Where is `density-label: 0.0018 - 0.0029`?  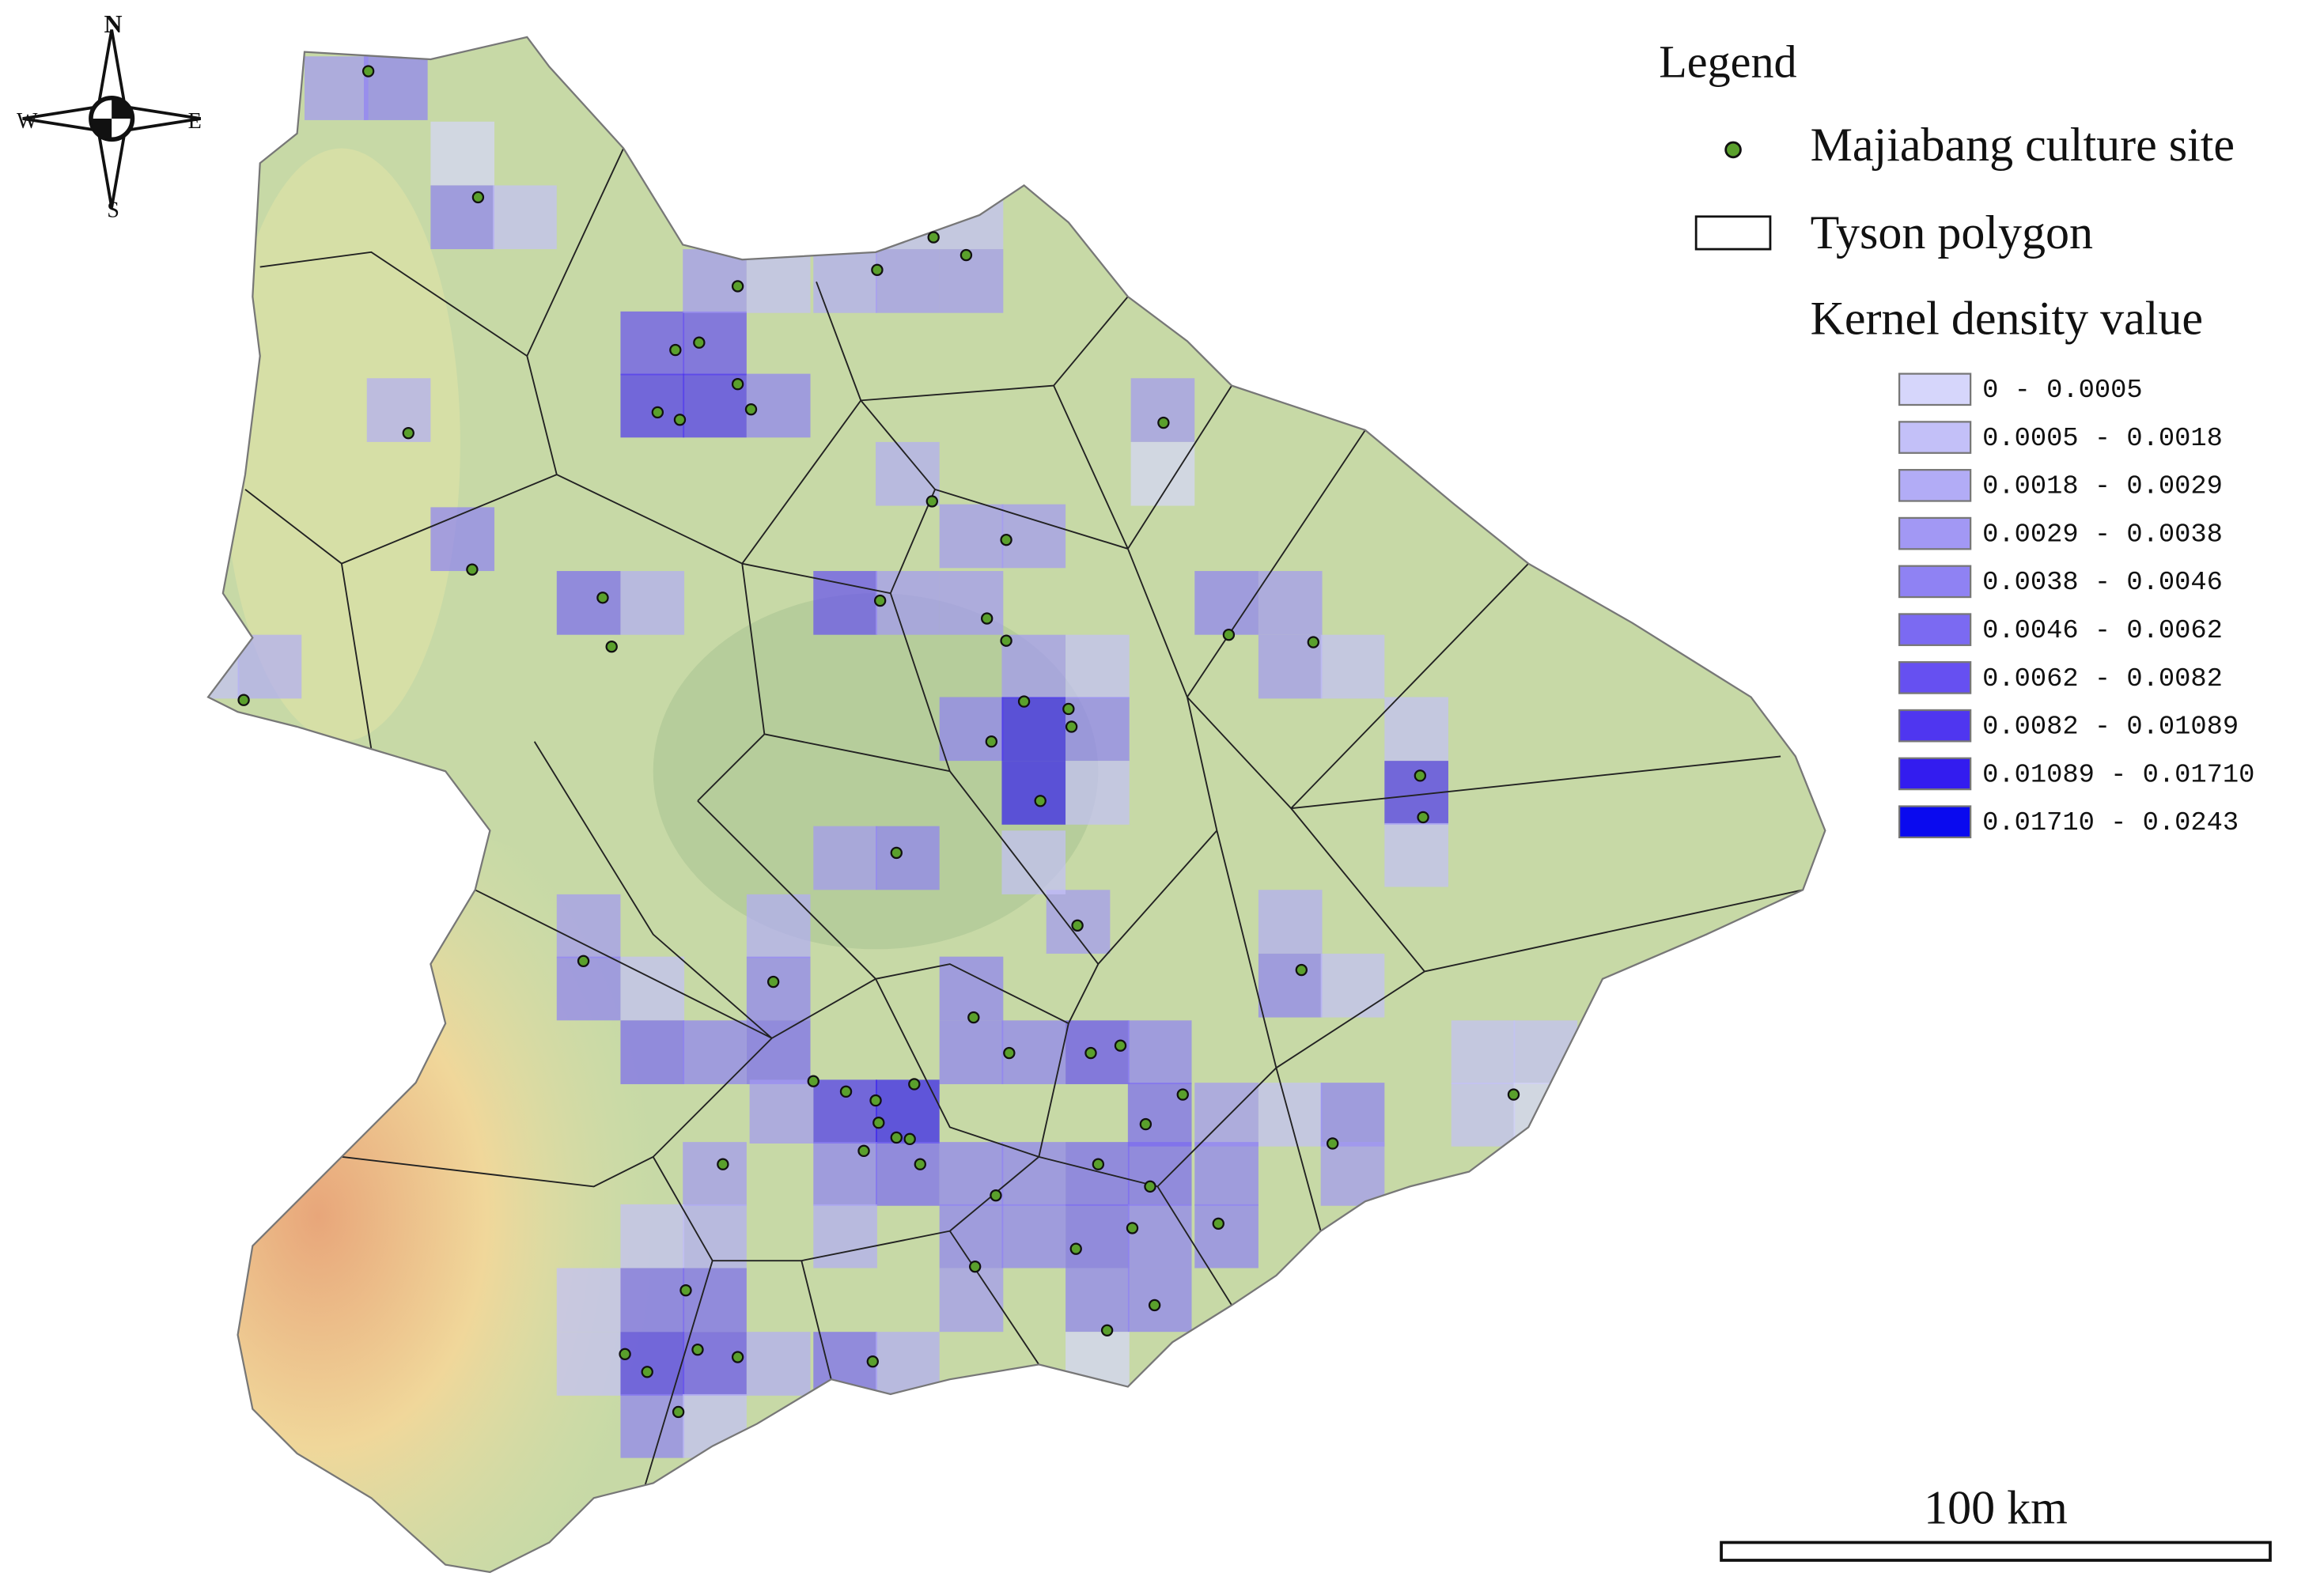
density-label: 0.0018 - 0.0029 is located at coordinates (2102, 487).